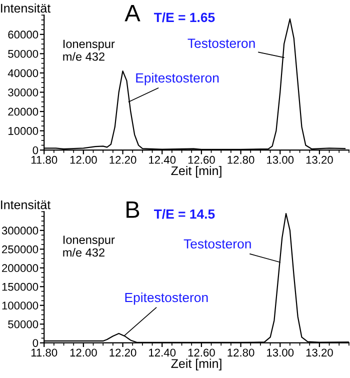 The image size is (350, 378). Describe the element at coordinates (23, 112) in the screenshot. I see `y-tick-label: 20000` at that location.